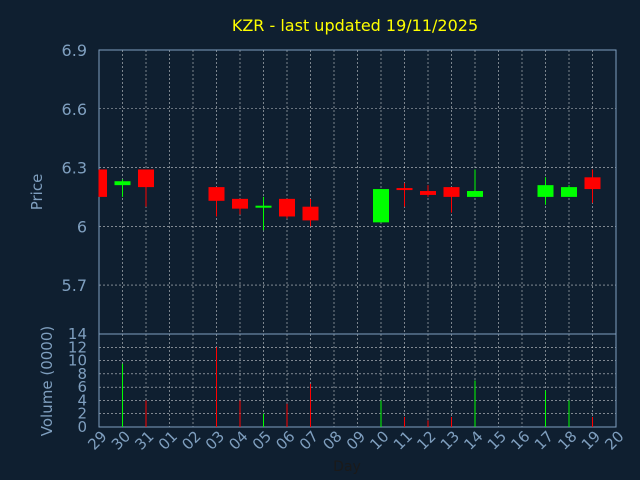  Describe the element at coordinates (77, 361) in the screenshot. I see `volume-y-tick-label: 10` at that location.